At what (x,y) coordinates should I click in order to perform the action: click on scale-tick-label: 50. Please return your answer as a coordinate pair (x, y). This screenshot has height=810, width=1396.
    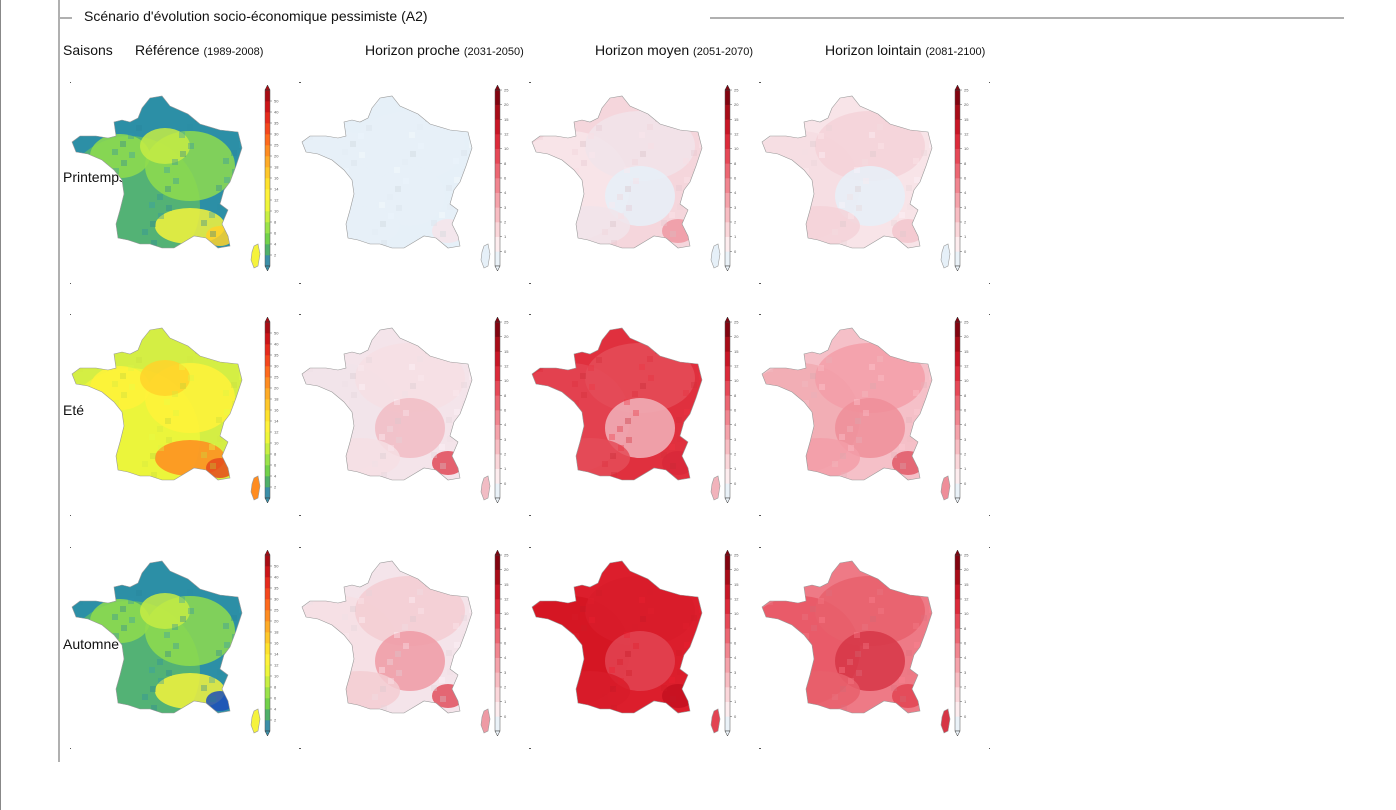
    Looking at the image, I should click on (276, 101).